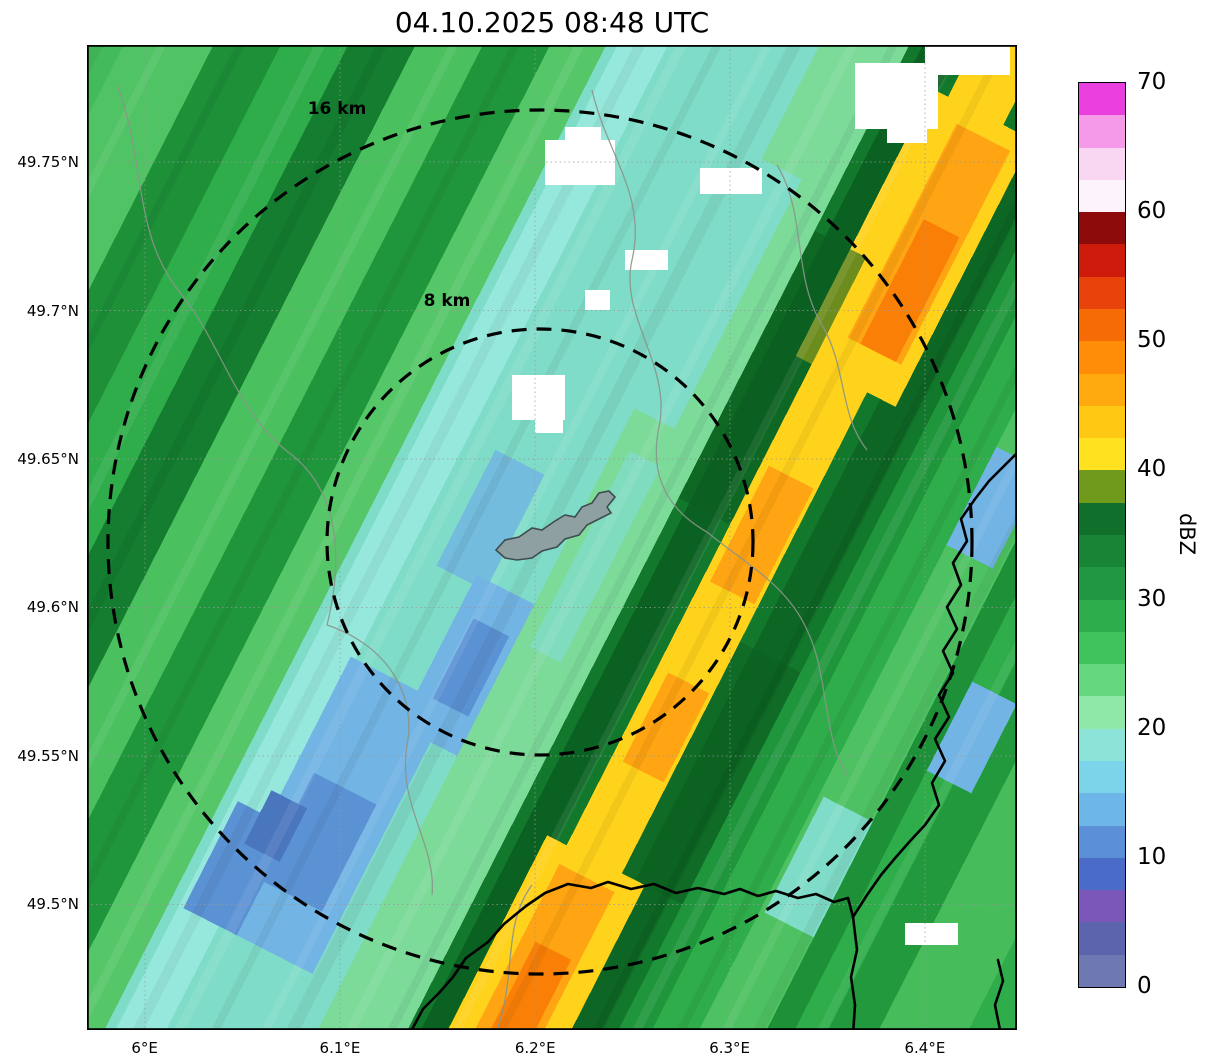 Image resolution: width=1207 pixels, height=1064 pixels. I want to click on lon-tick-label: 6°E, so click(144, 1048).